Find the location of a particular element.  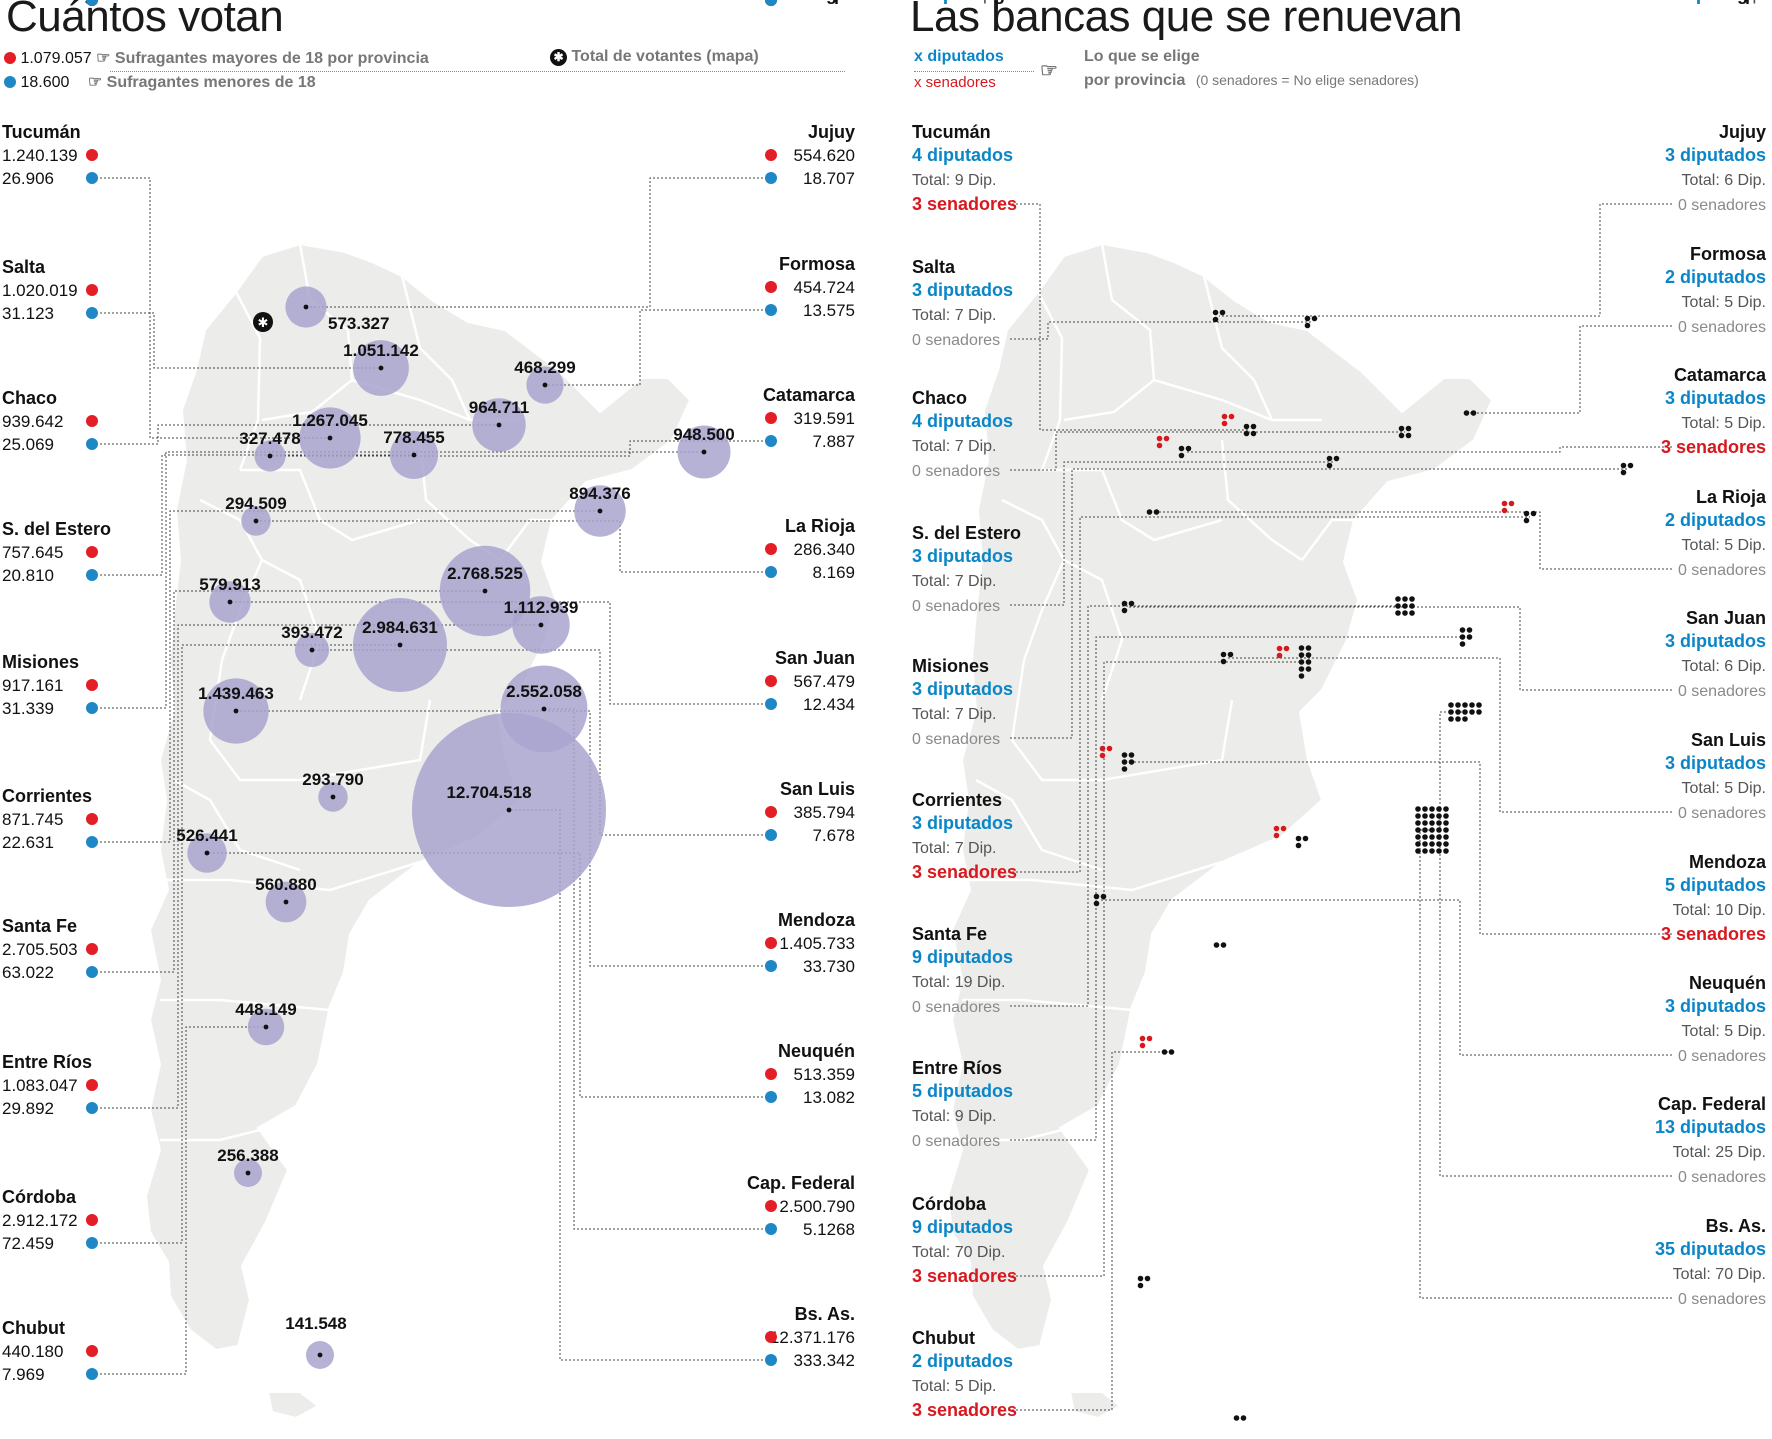

minor-dot-bs-as is located at coordinates (771, 1360).